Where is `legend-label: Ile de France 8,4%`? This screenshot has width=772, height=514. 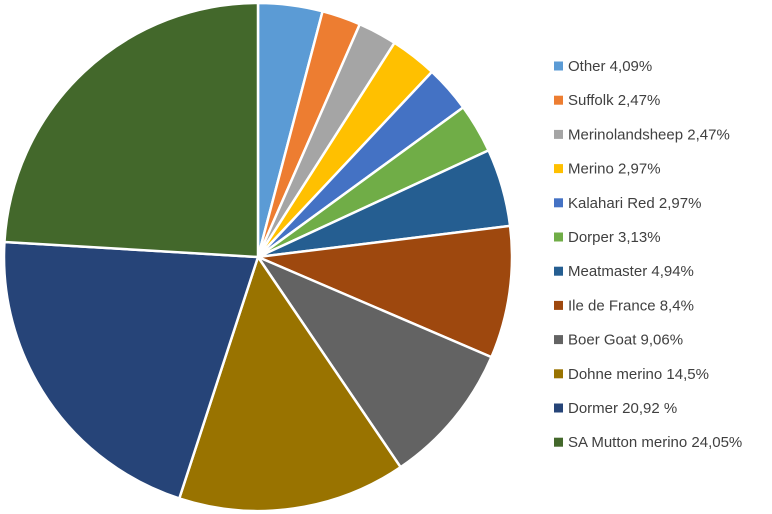 legend-label: Ile de France 8,4% is located at coordinates (631, 305).